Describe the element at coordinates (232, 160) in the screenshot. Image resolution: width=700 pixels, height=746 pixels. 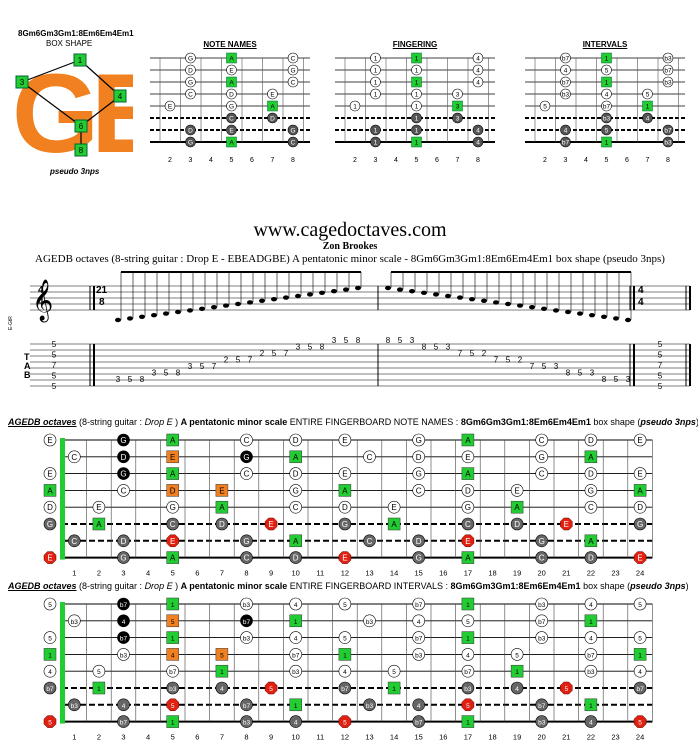
I see `mini-fret-number: 5` at that location.